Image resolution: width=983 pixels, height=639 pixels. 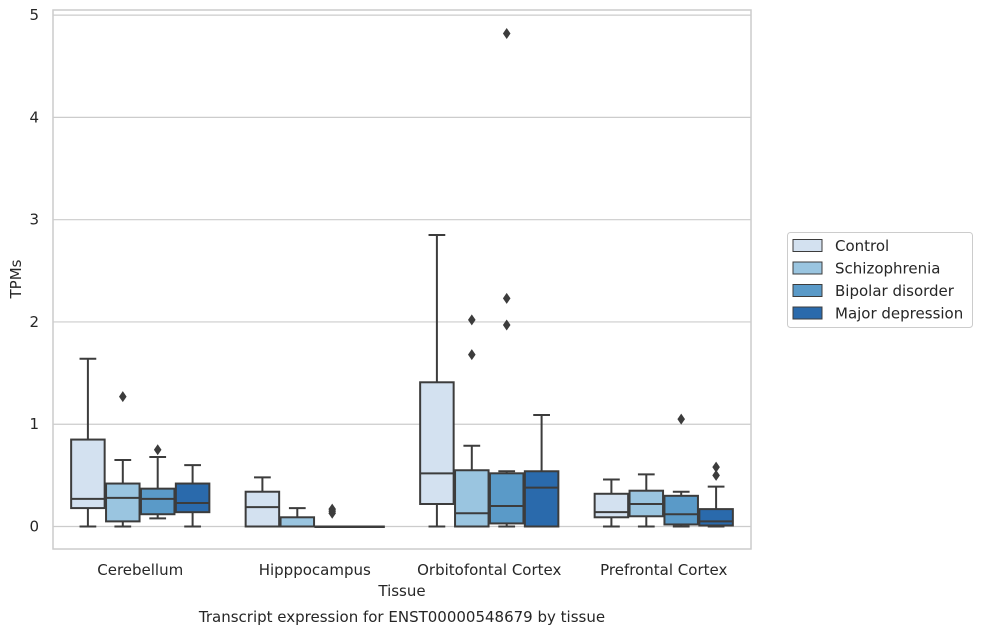 I want to click on y-tick-label: 3, so click(x=34, y=220).